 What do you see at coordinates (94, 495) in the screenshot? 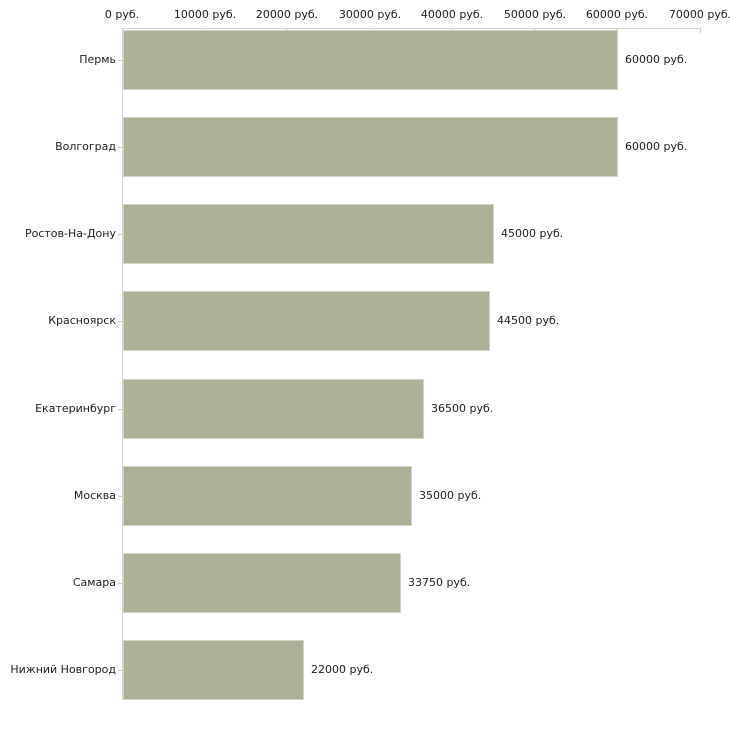
I see `category-label: Москва` at bounding box center [94, 495].